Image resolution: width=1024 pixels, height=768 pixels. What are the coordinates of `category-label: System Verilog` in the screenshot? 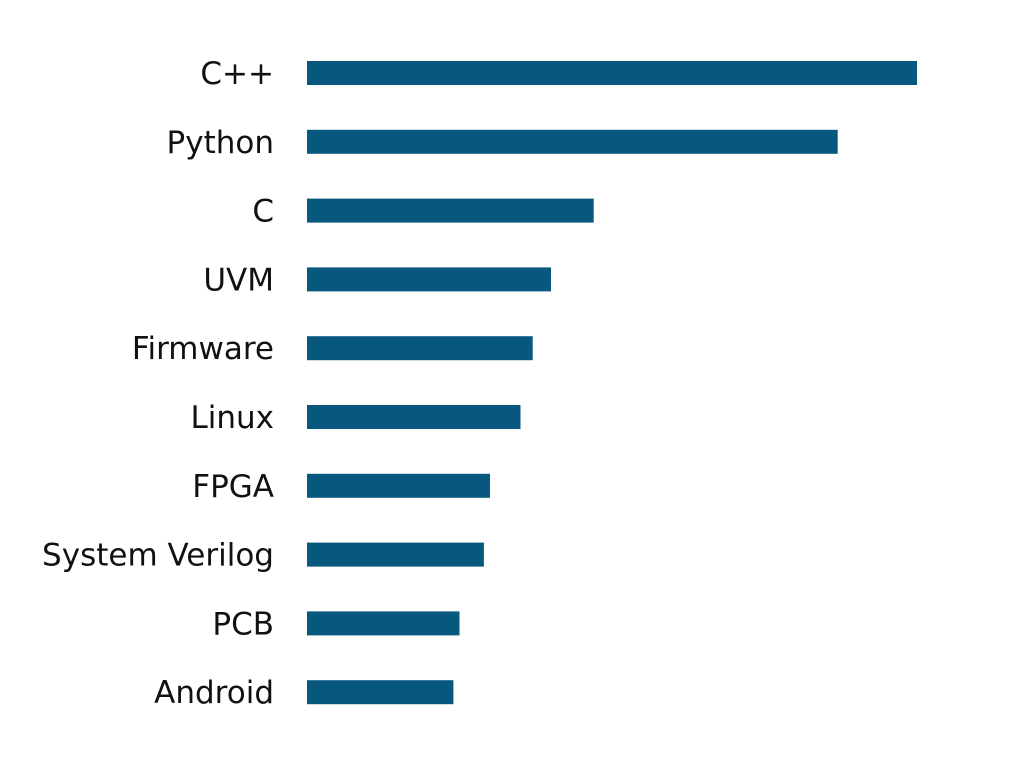 It's located at (158, 556).